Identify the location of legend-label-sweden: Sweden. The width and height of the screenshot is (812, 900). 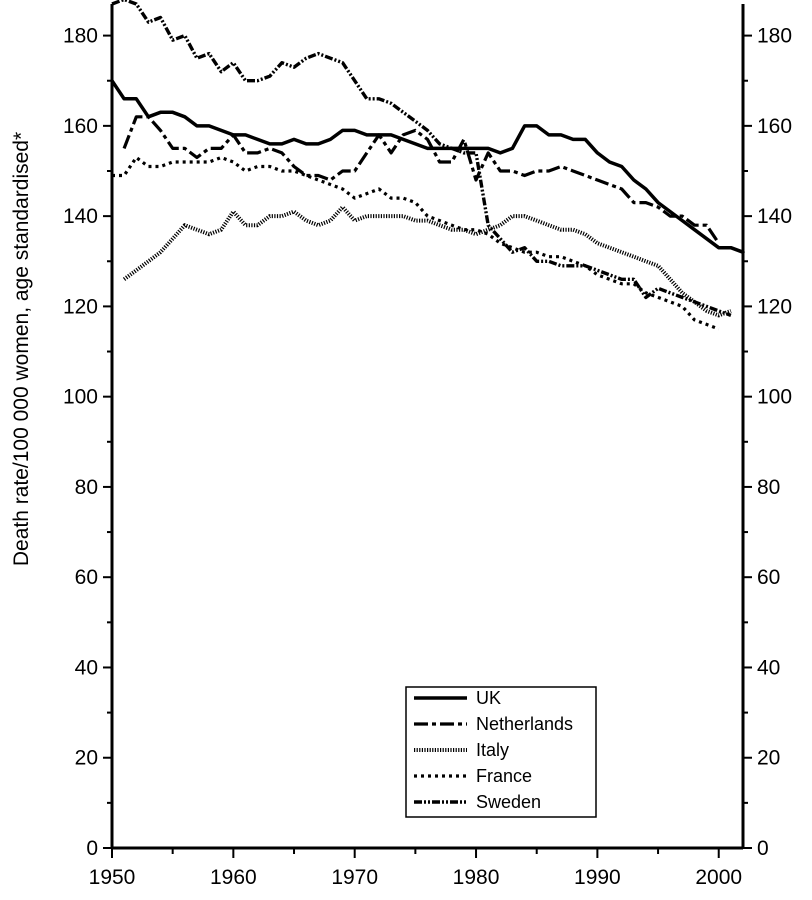
(508, 802).